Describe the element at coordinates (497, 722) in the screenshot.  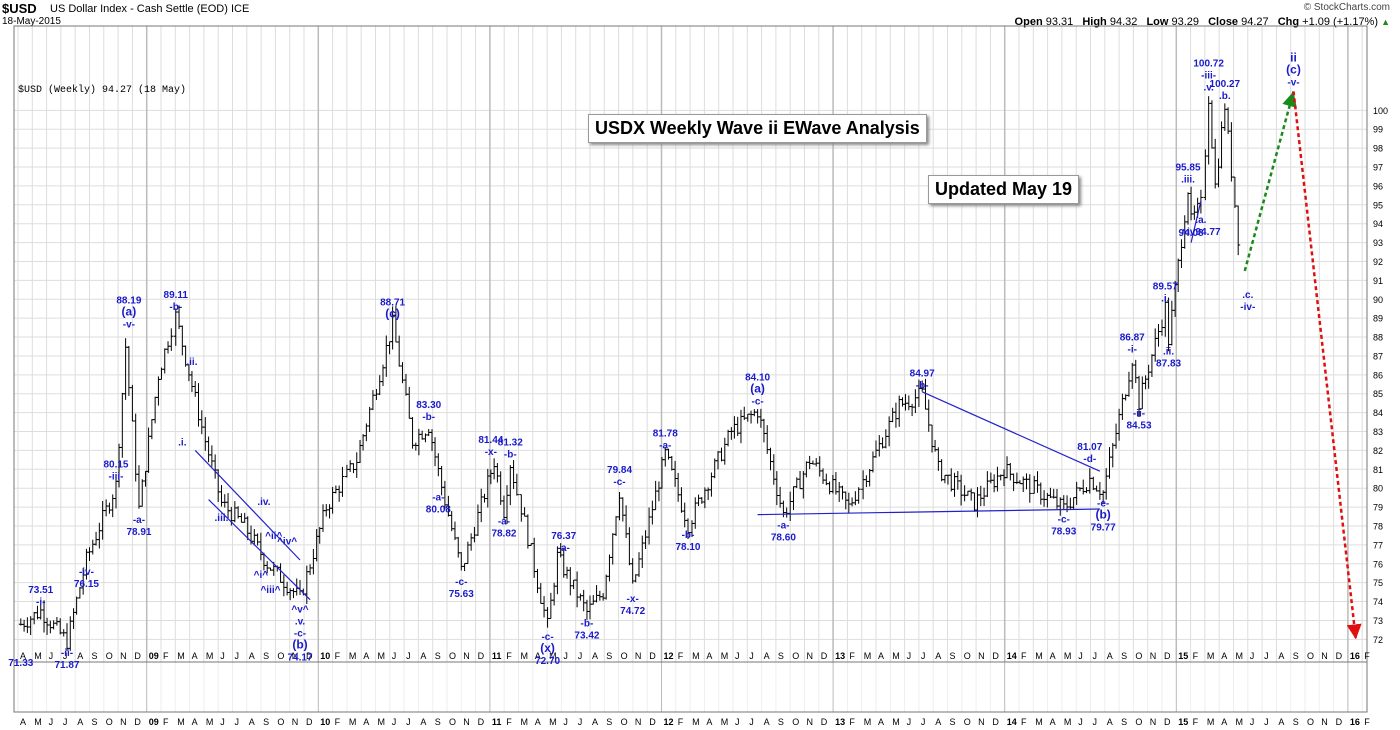
I see `x-tick-label: 11` at that location.